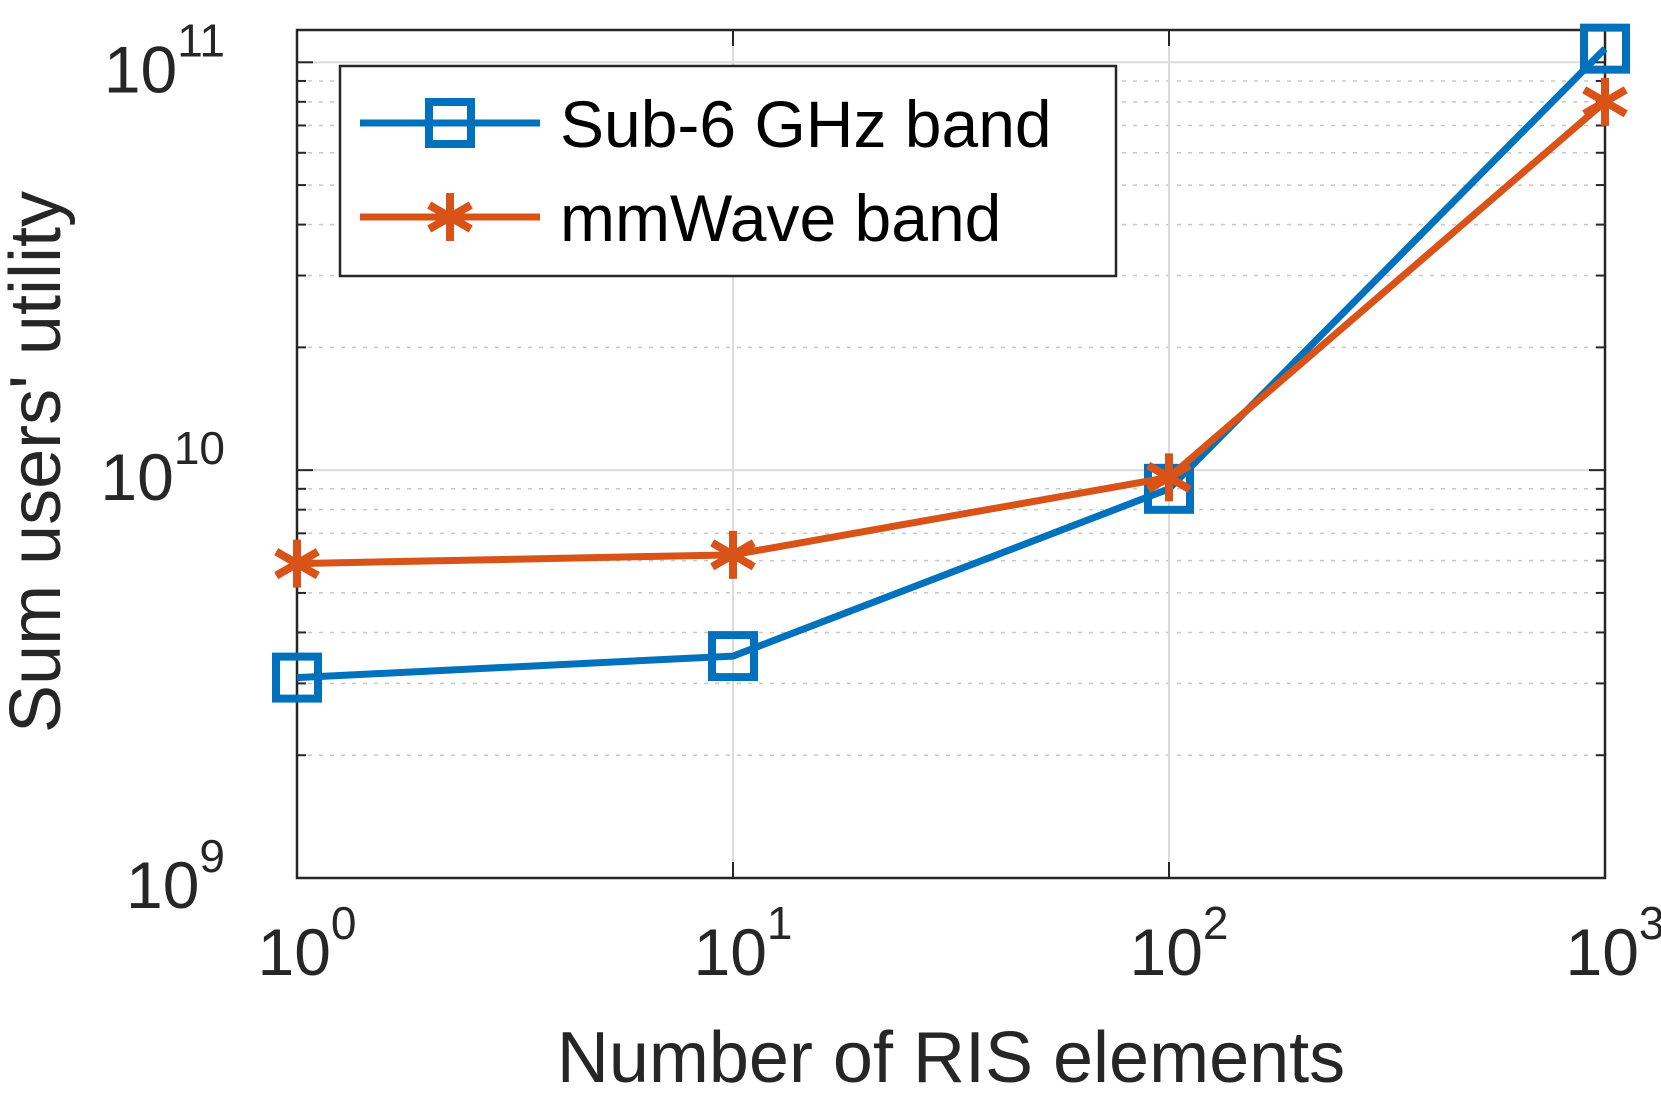 This screenshot has height=1107, width=1661. What do you see at coordinates (344, 923) in the screenshot?
I see `x-tick-exponent: 0` at bounding box center [344, 923].